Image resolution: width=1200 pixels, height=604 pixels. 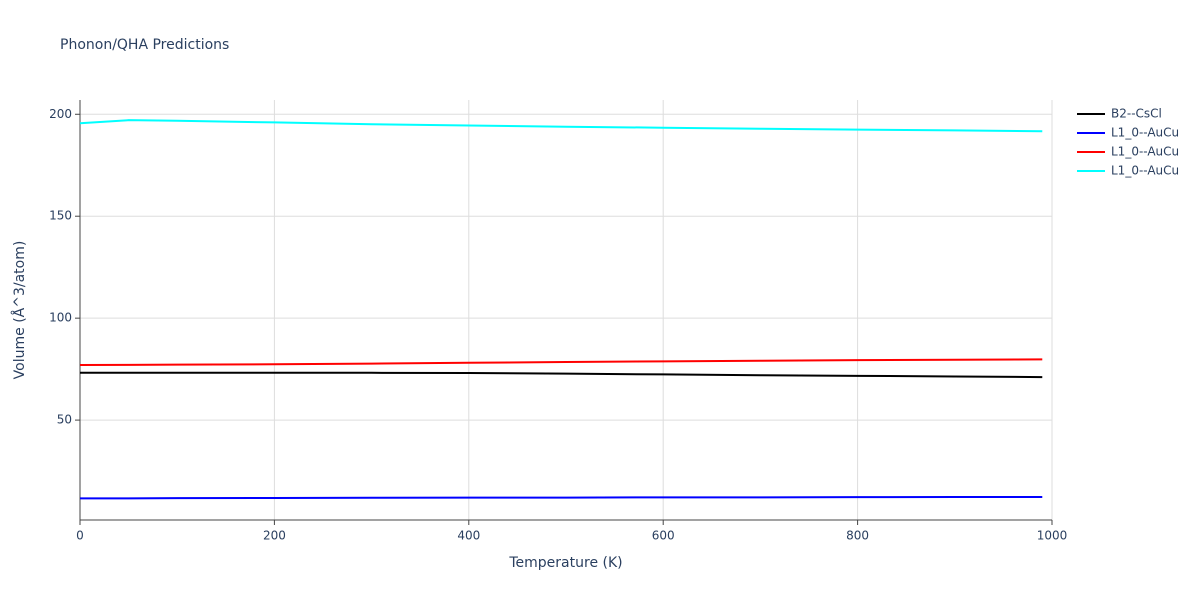 What do you see at coordinates (1052, 536) in the screenshot?
I see `x-tick-label: 1000` at bounding box center [1052, 536].